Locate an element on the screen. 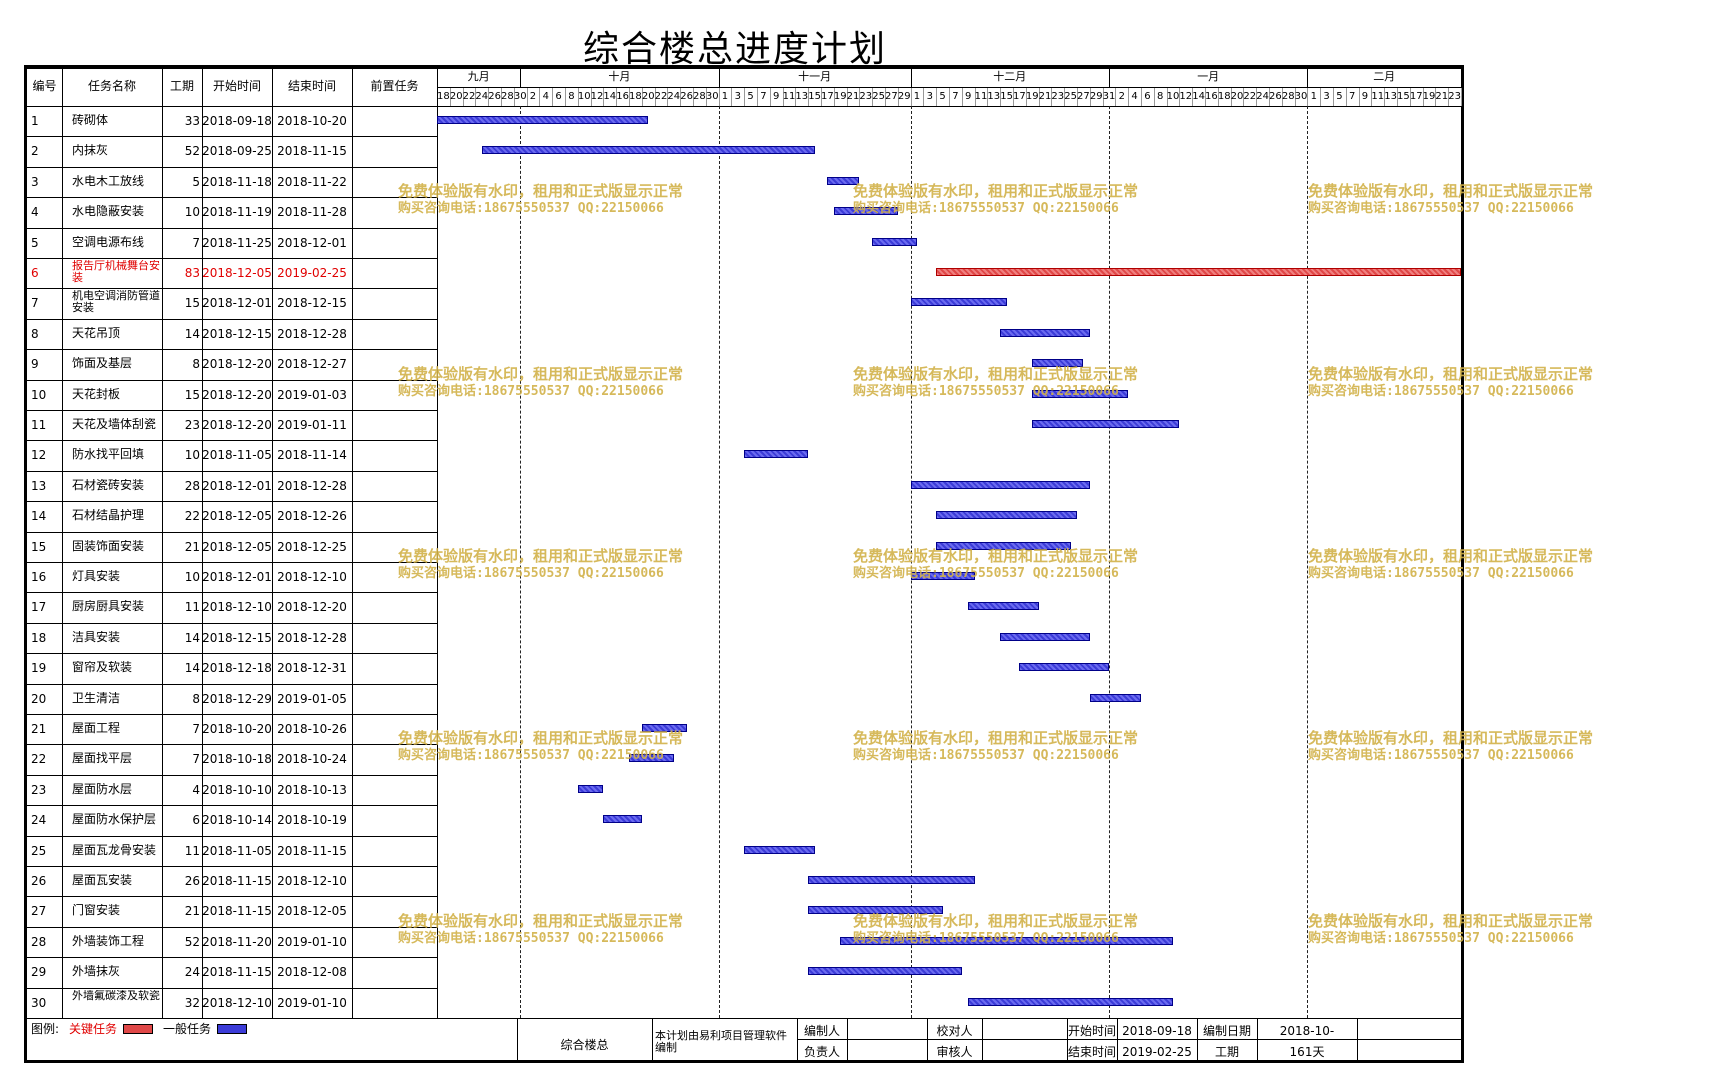  task-end: 2018-10-20 is located at coordinates (312, 121).